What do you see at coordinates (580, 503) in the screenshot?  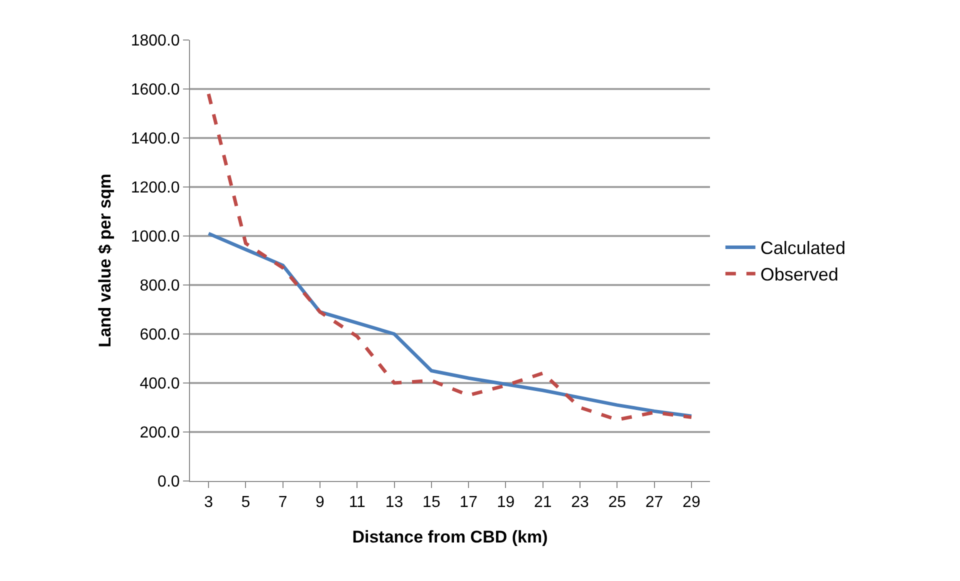 I see `x-tick-label: 23` at bounding box center [580, 503].